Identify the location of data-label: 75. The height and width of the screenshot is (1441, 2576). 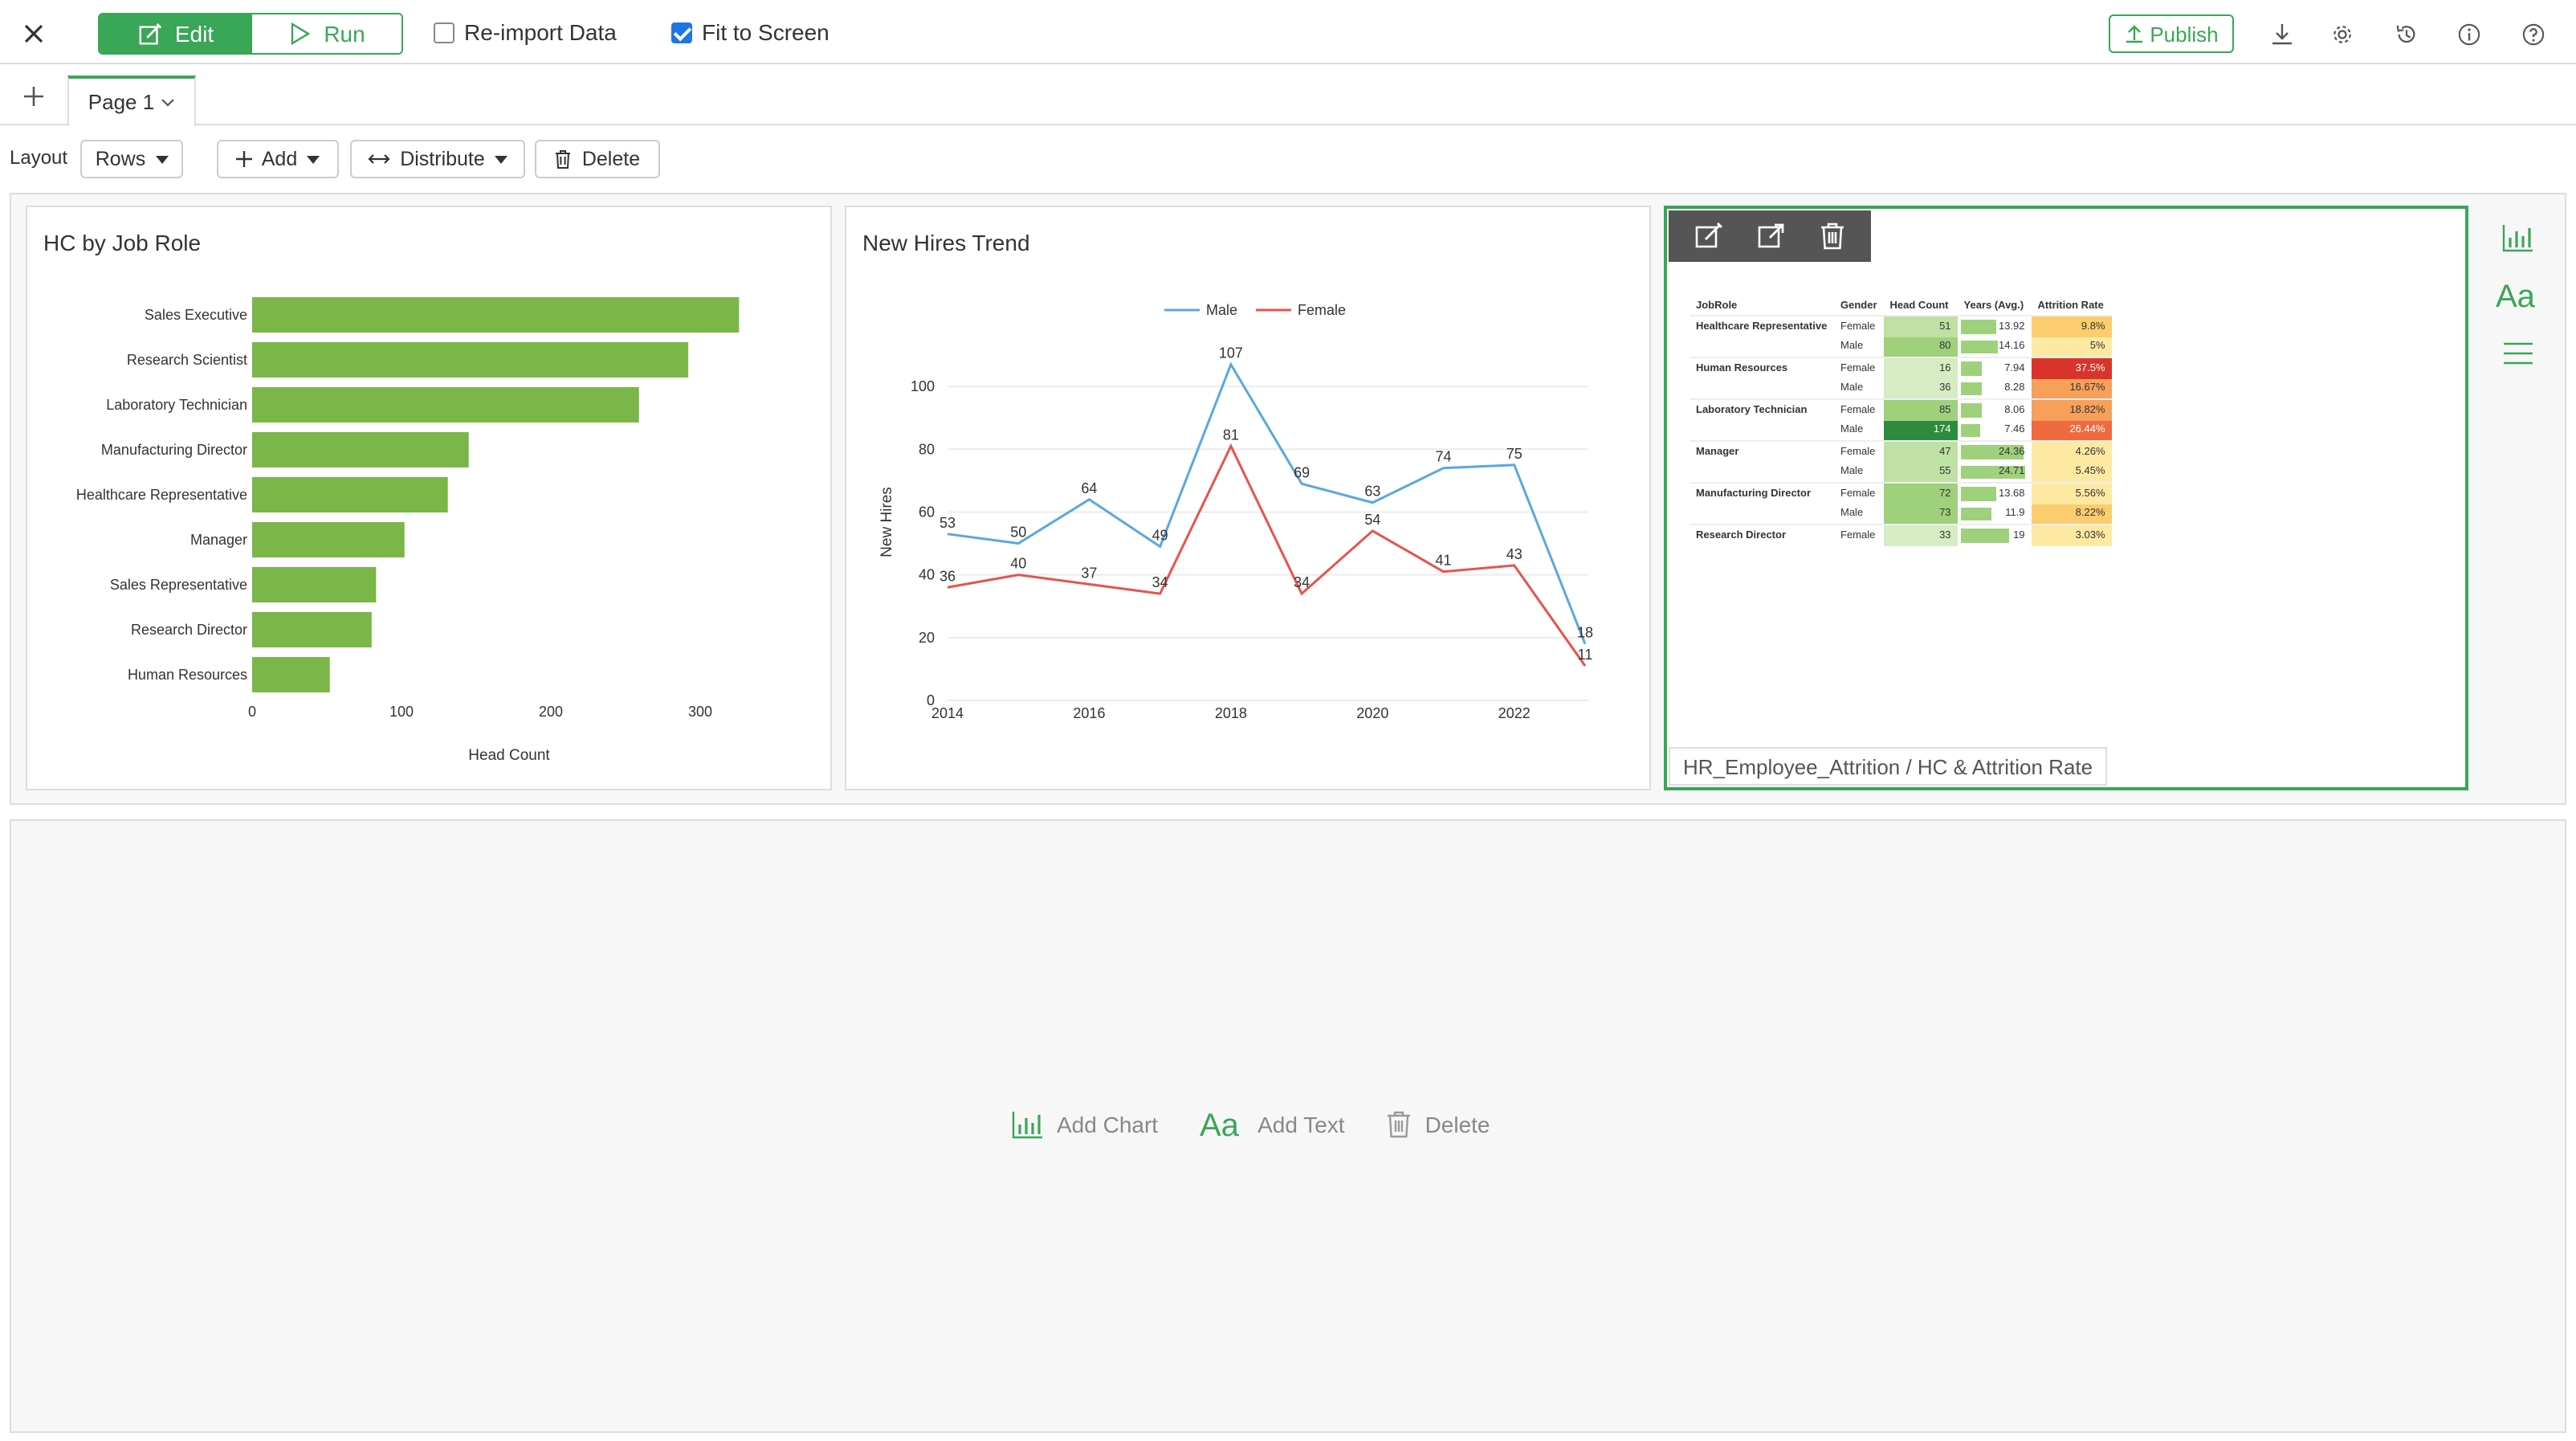
(1514, 454).